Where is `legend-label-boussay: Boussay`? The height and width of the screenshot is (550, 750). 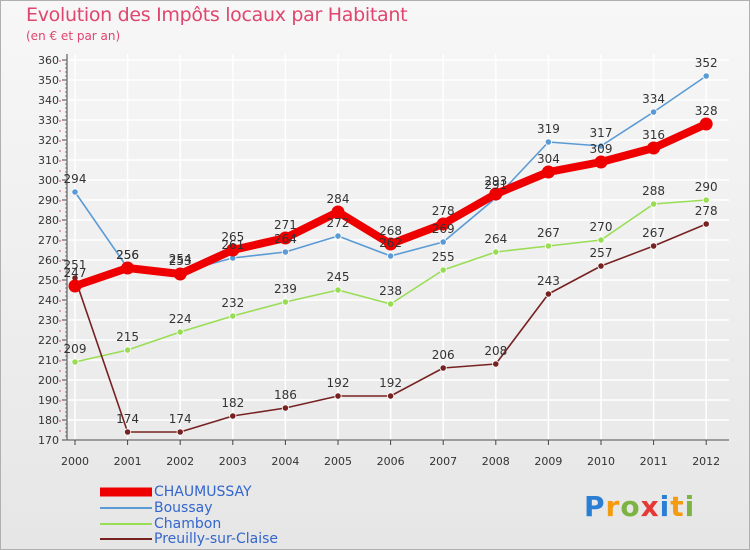
legend-label-boussay: Boussay is located at coordinates (183, 508).